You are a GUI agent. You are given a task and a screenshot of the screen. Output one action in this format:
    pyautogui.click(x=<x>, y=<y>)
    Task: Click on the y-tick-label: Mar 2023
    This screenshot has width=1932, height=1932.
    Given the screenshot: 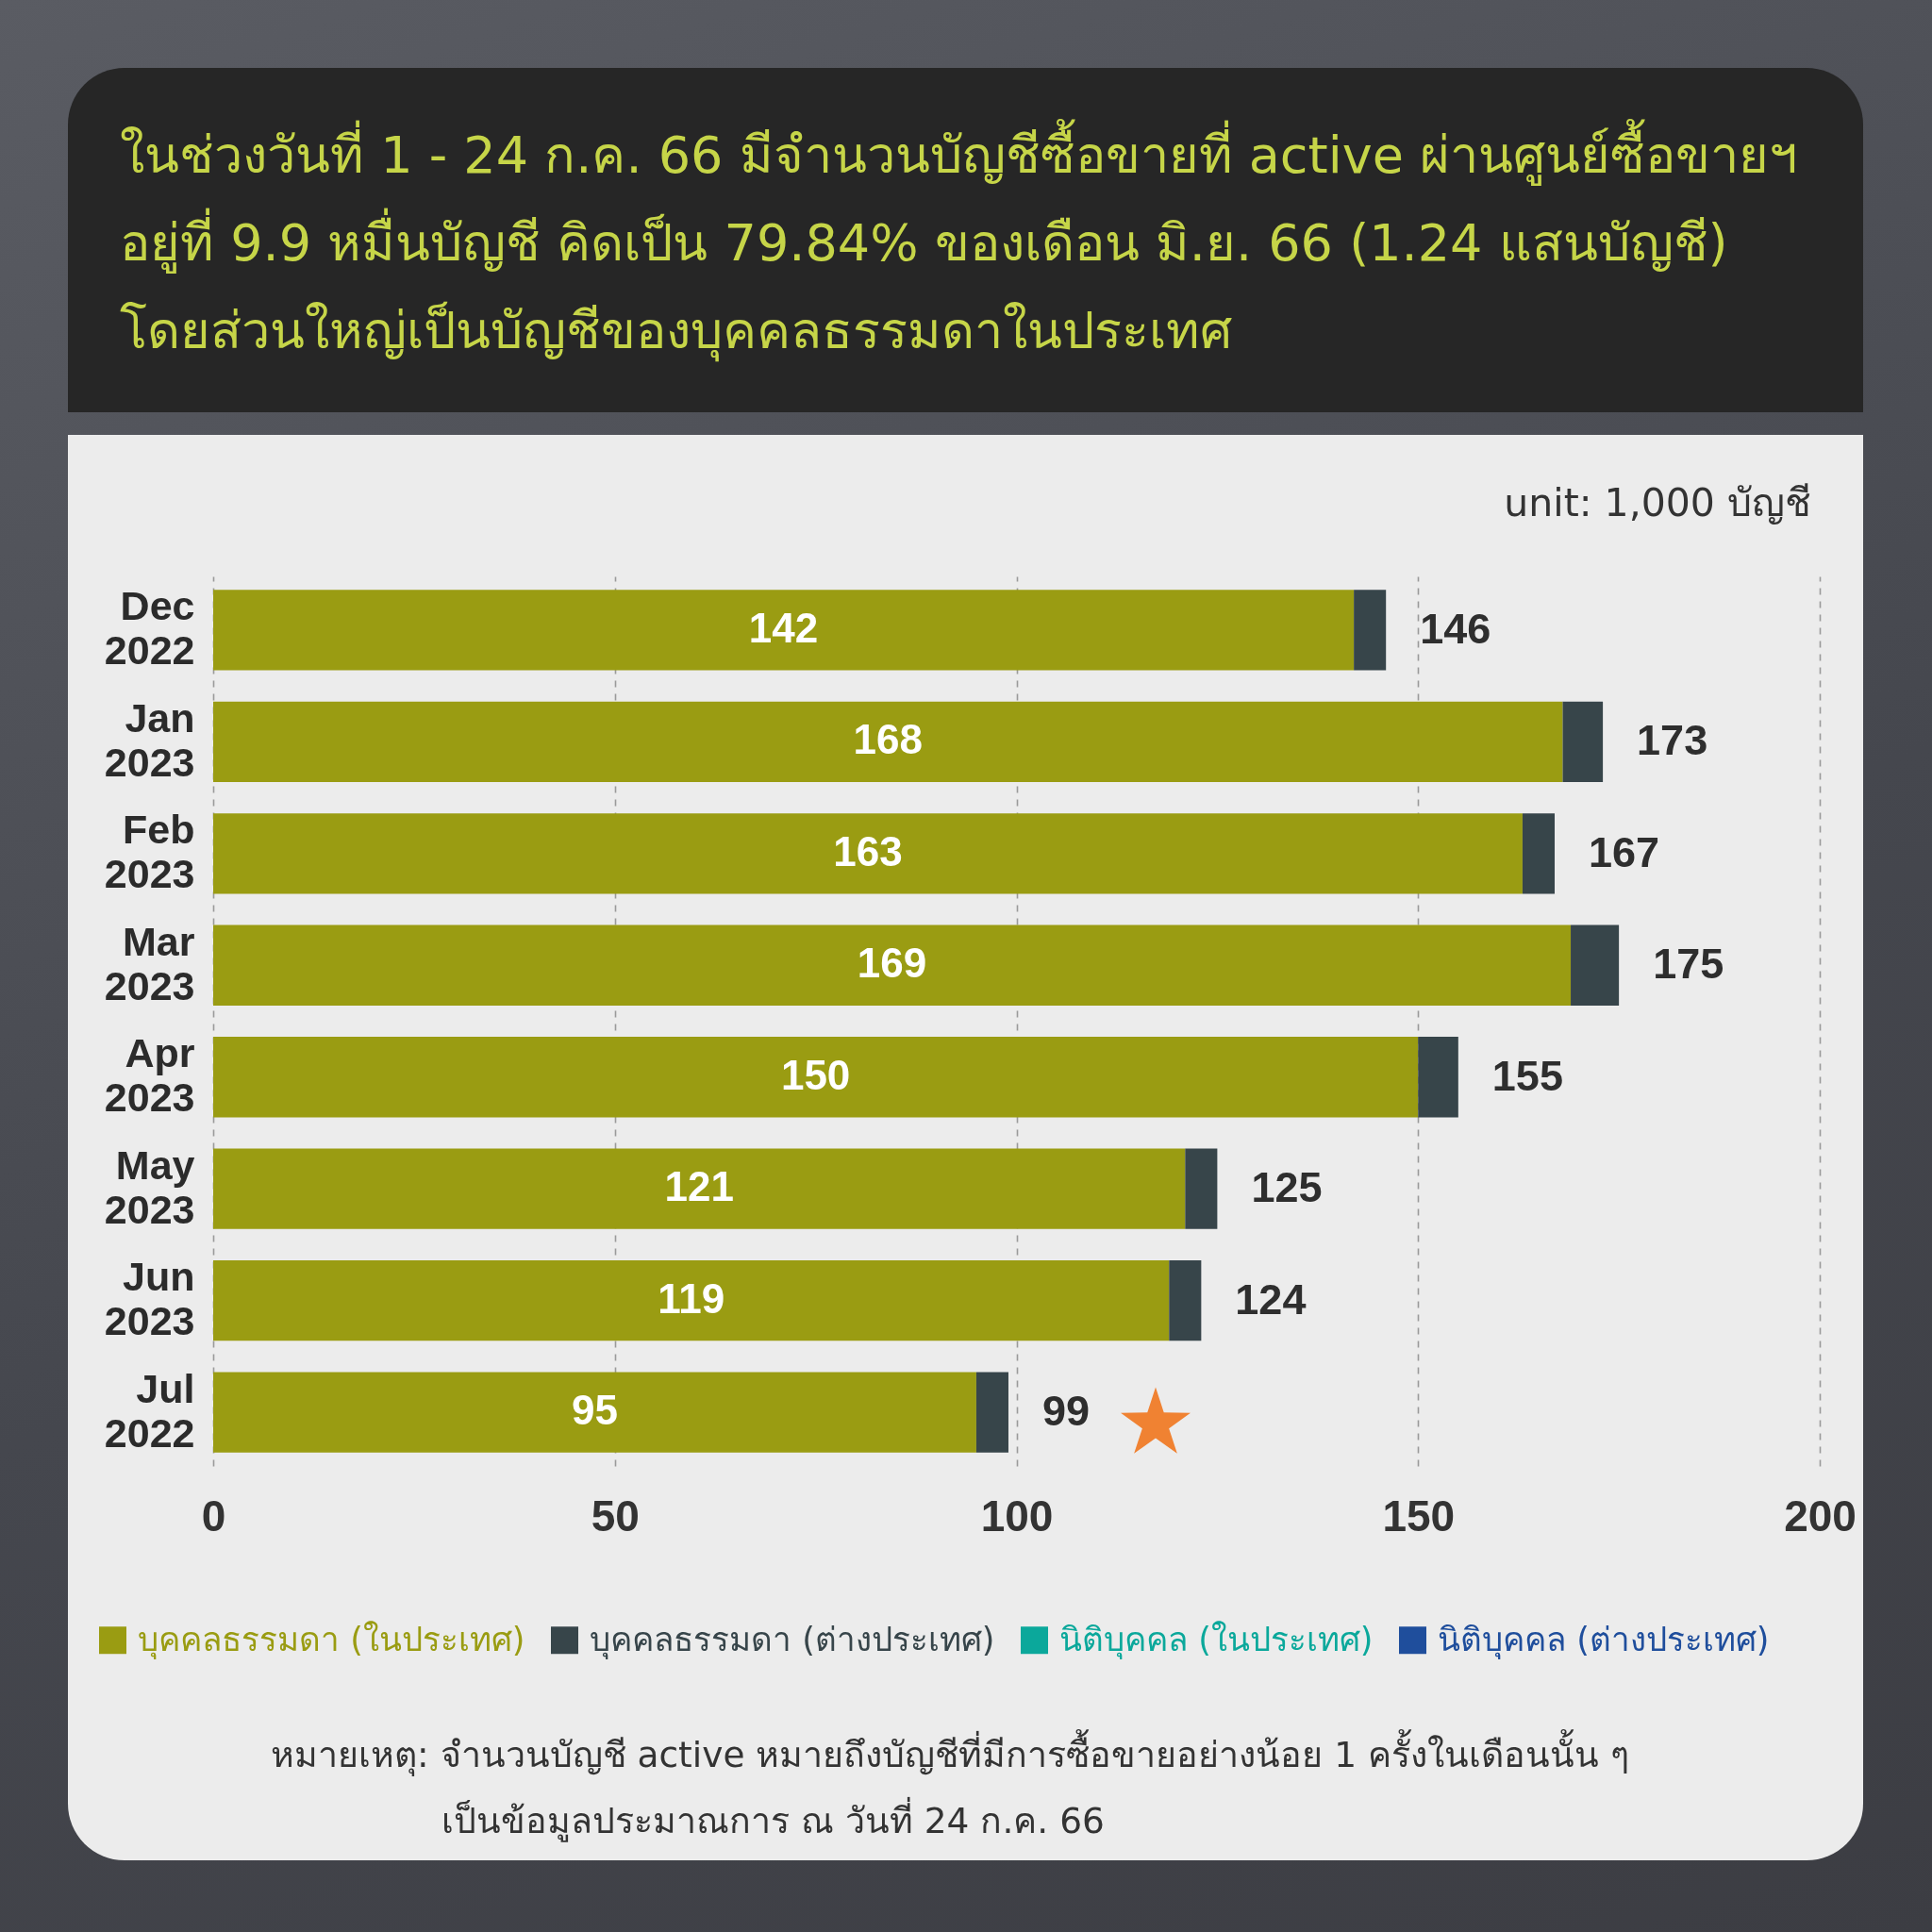 What is the action you would take?
    pyautogui.click(x=149, y=963)
    